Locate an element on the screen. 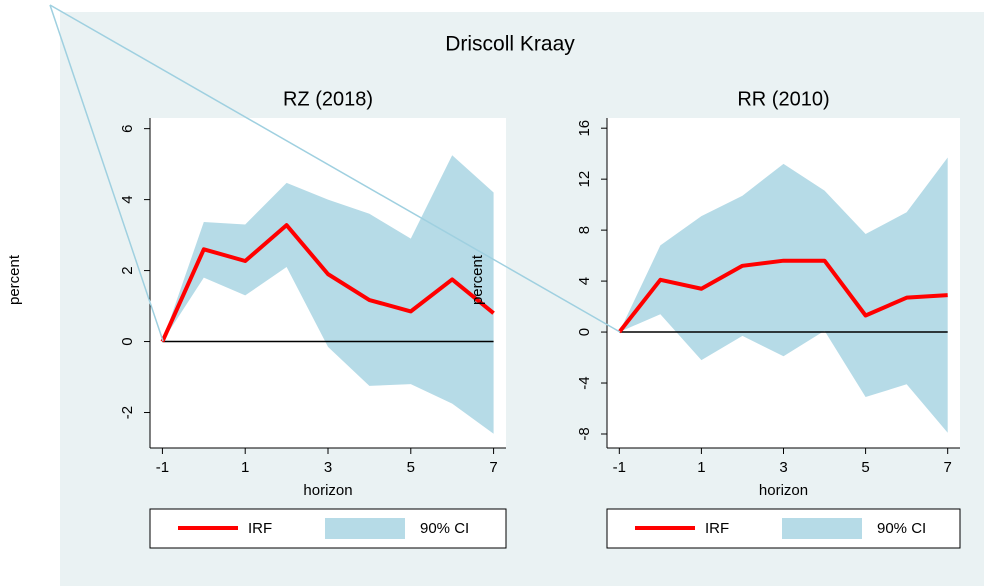 The height and width of the screenshot is (586, 984). y-tick-label: 12 is located at coordinates (584, 179).